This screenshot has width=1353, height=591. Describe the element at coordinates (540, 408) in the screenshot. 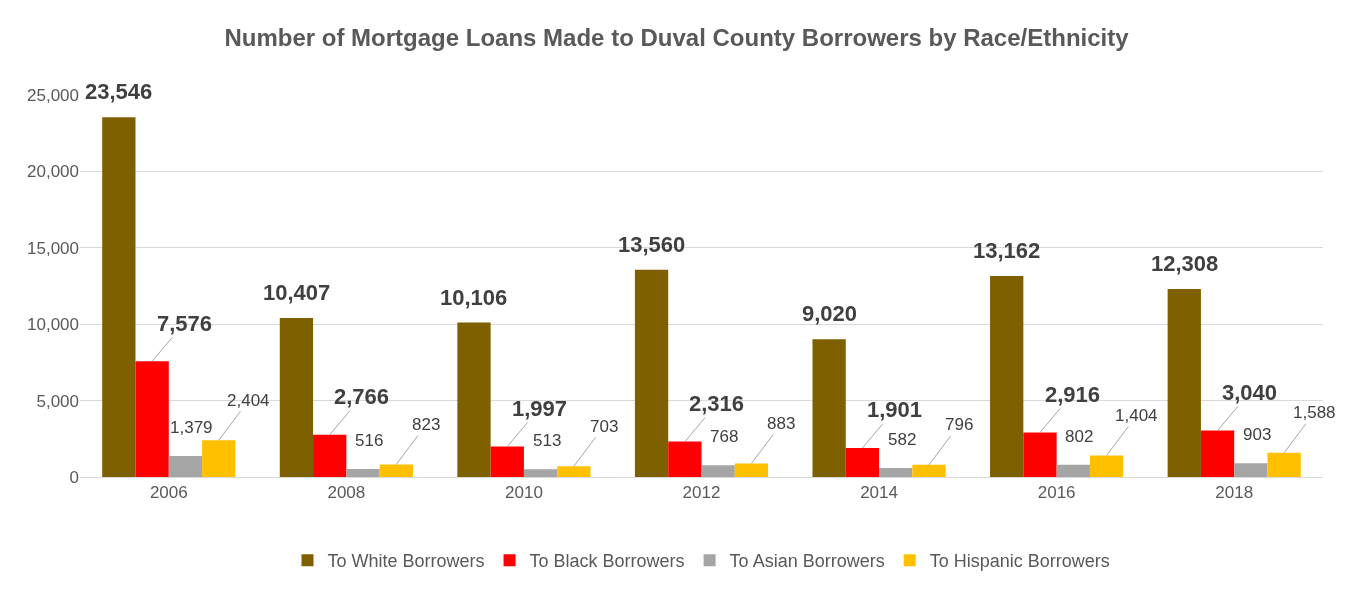

I see `data-label: 1,997` at that location.